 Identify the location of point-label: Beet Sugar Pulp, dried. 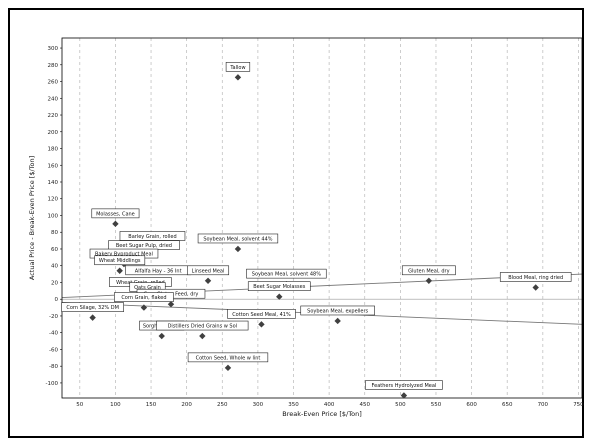
(144, 245).